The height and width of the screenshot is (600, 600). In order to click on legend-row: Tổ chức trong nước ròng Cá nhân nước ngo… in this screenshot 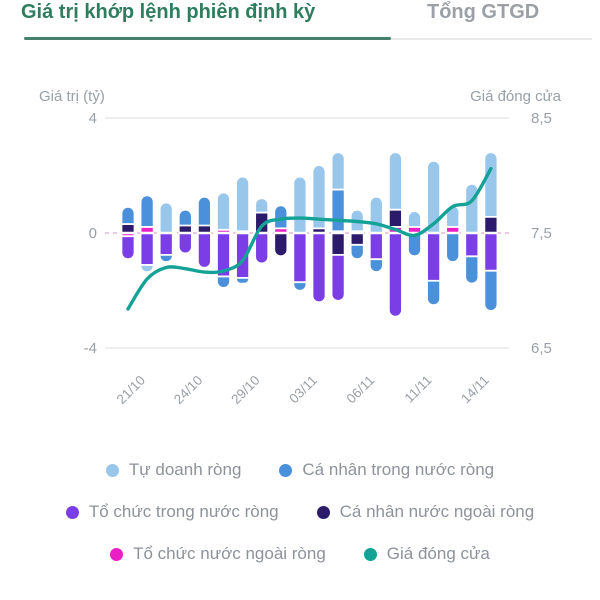, I will do `click(300, 512)`.